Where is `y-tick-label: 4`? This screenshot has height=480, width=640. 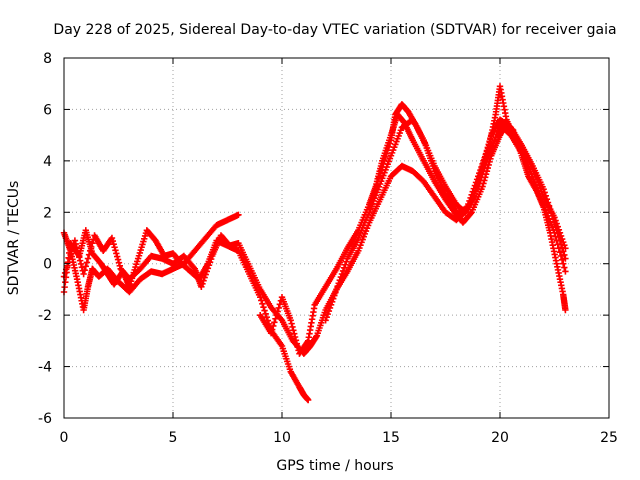
y-tick-label: 4 is located at coordinates (47, 162).